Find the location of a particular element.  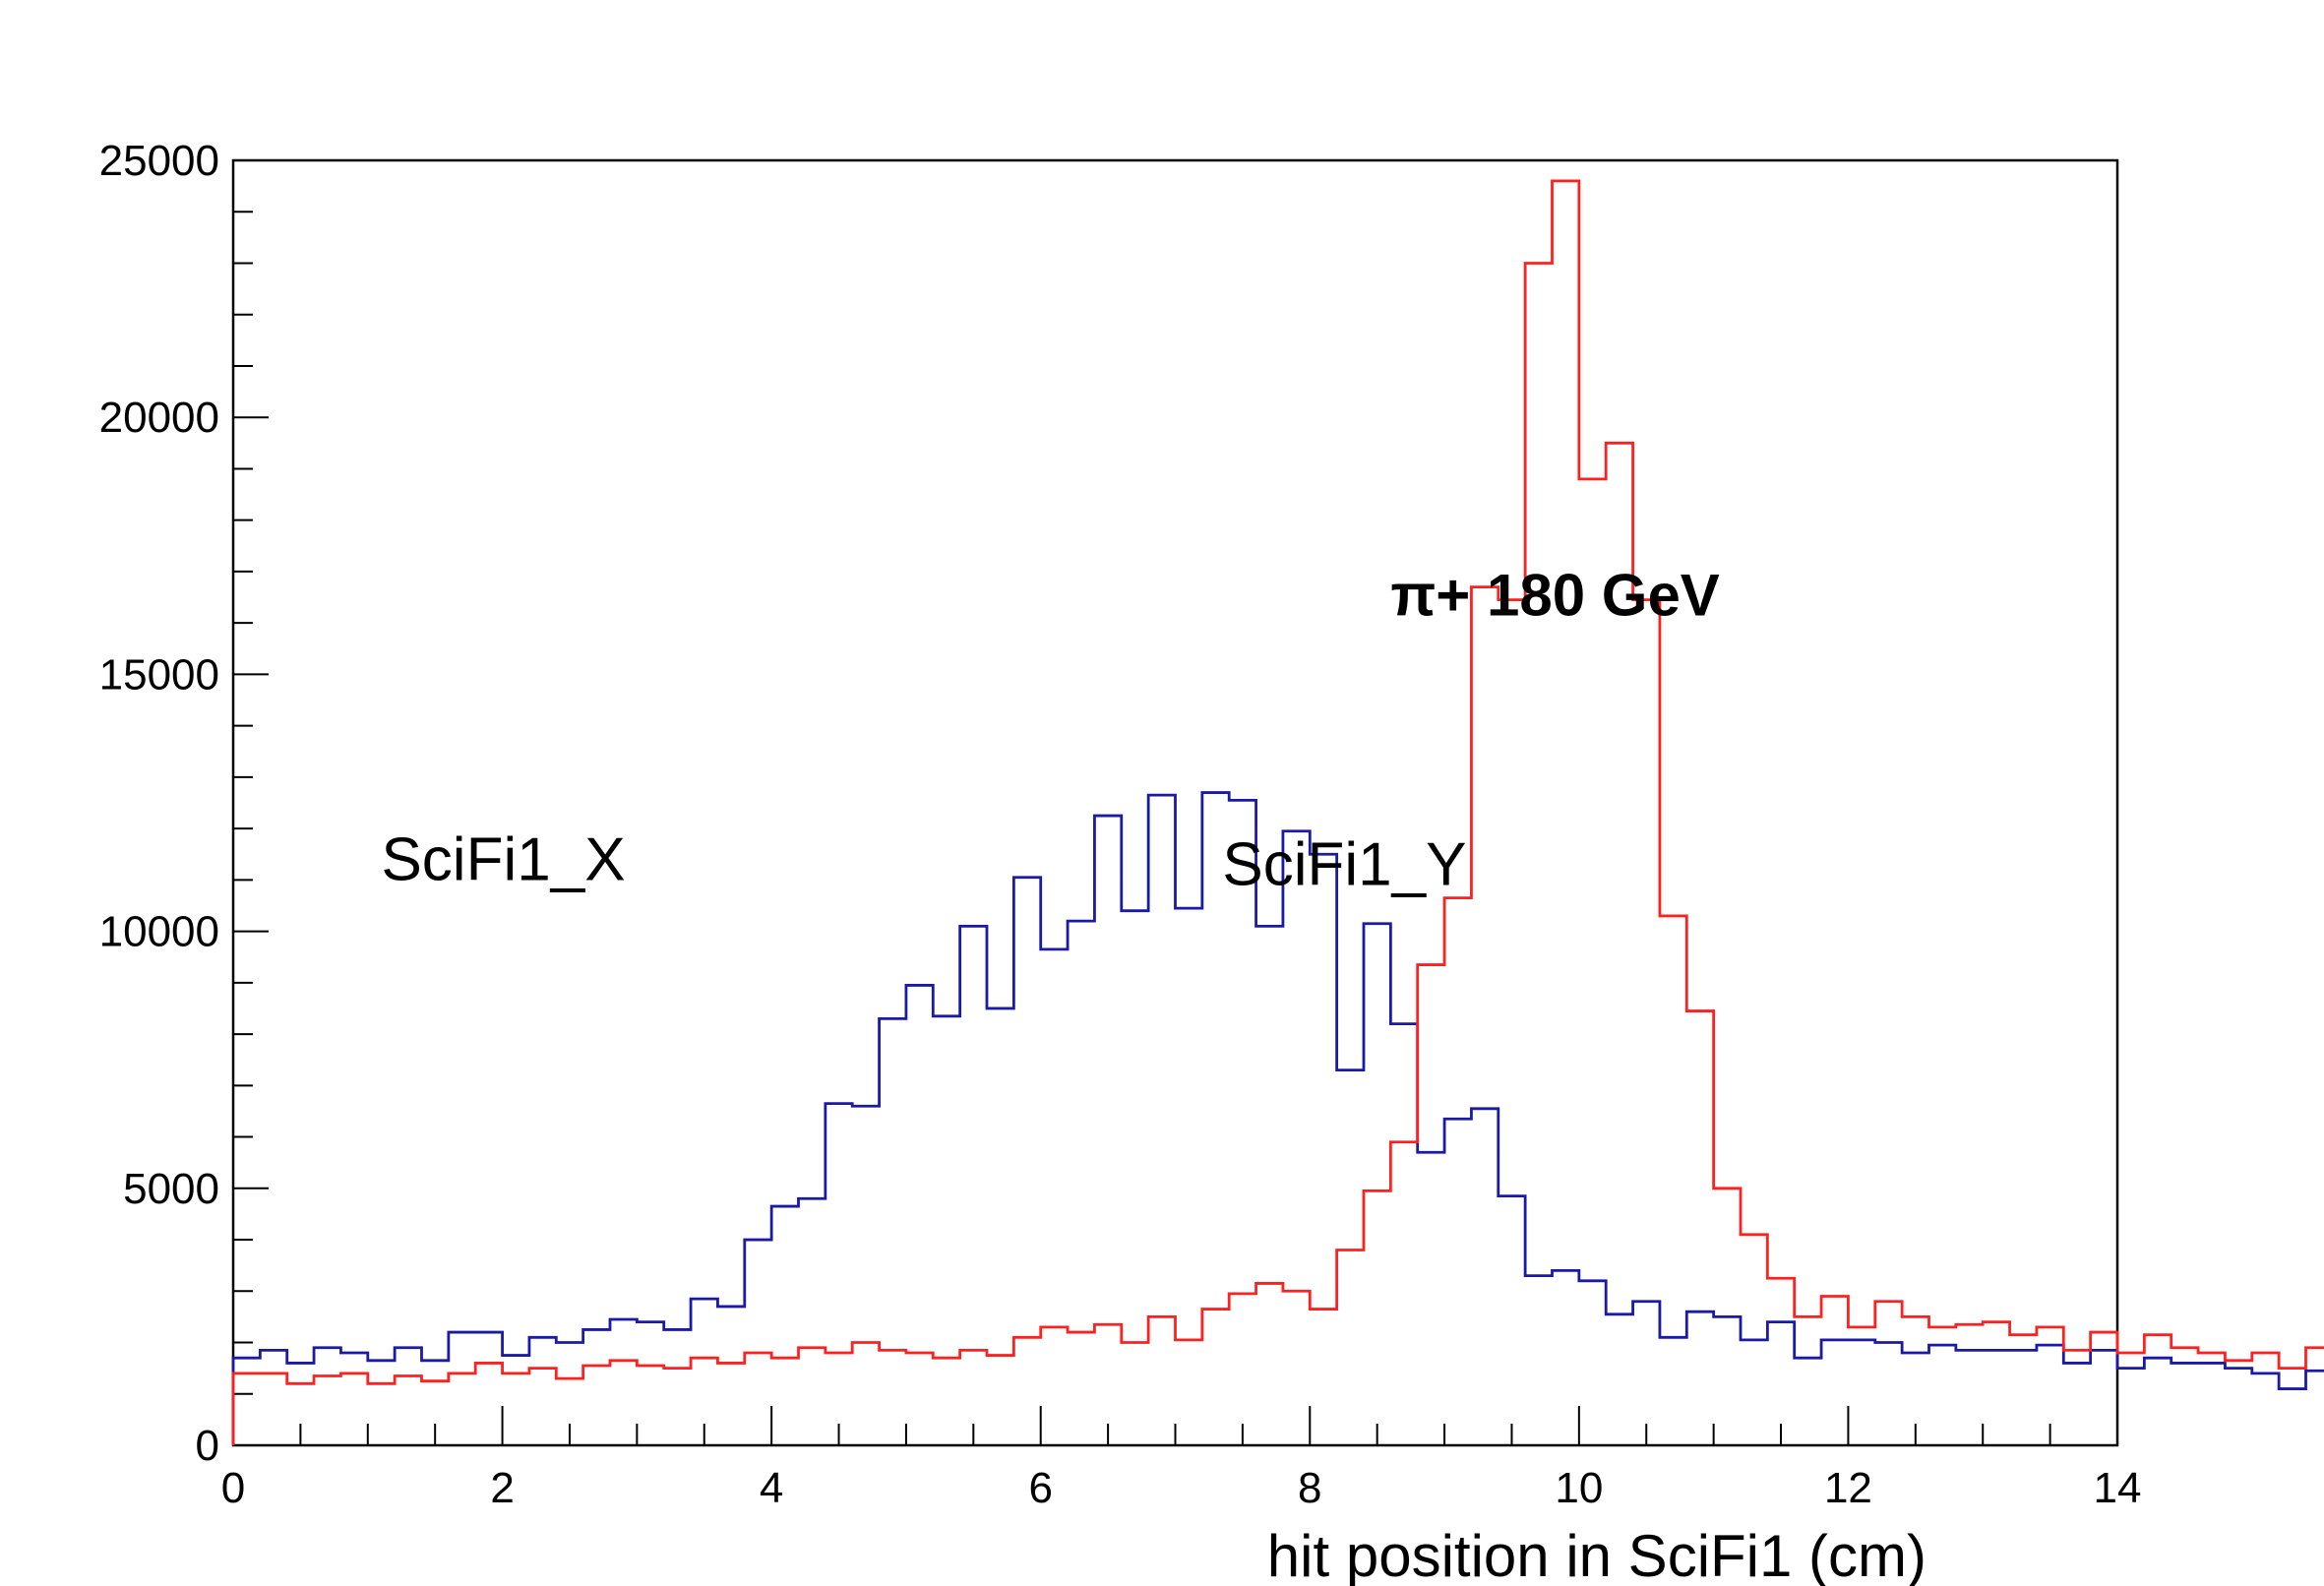

y-tick-label: 0 is located at coordinates (207, 1446).